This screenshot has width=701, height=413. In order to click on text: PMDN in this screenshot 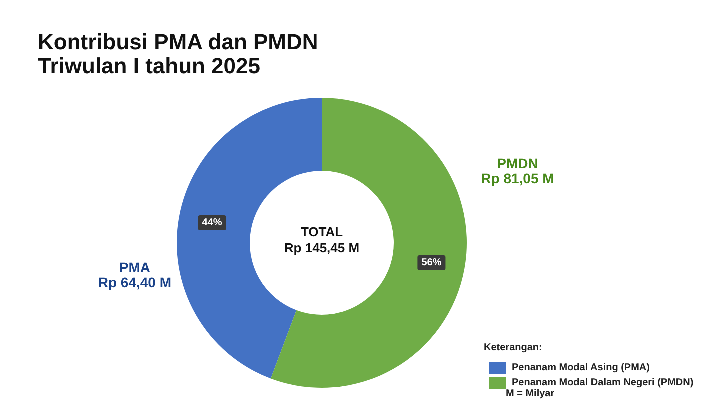, I will do `click(517, 163)`.